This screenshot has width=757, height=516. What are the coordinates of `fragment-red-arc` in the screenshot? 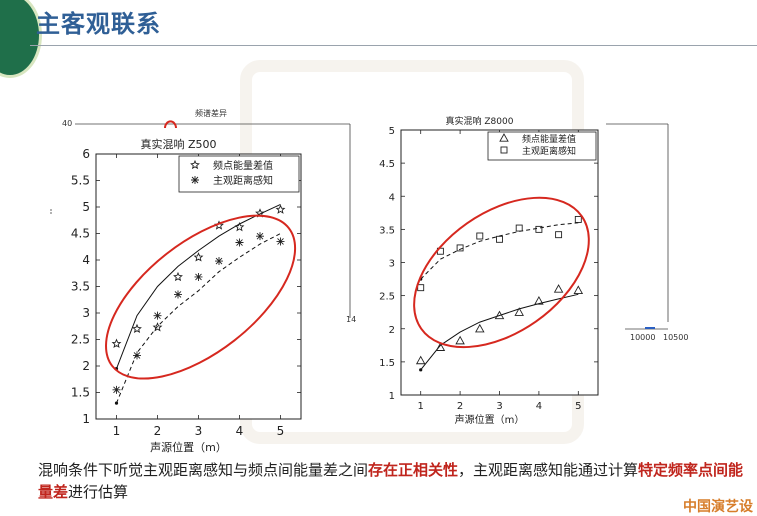 It's located at (170, 124).